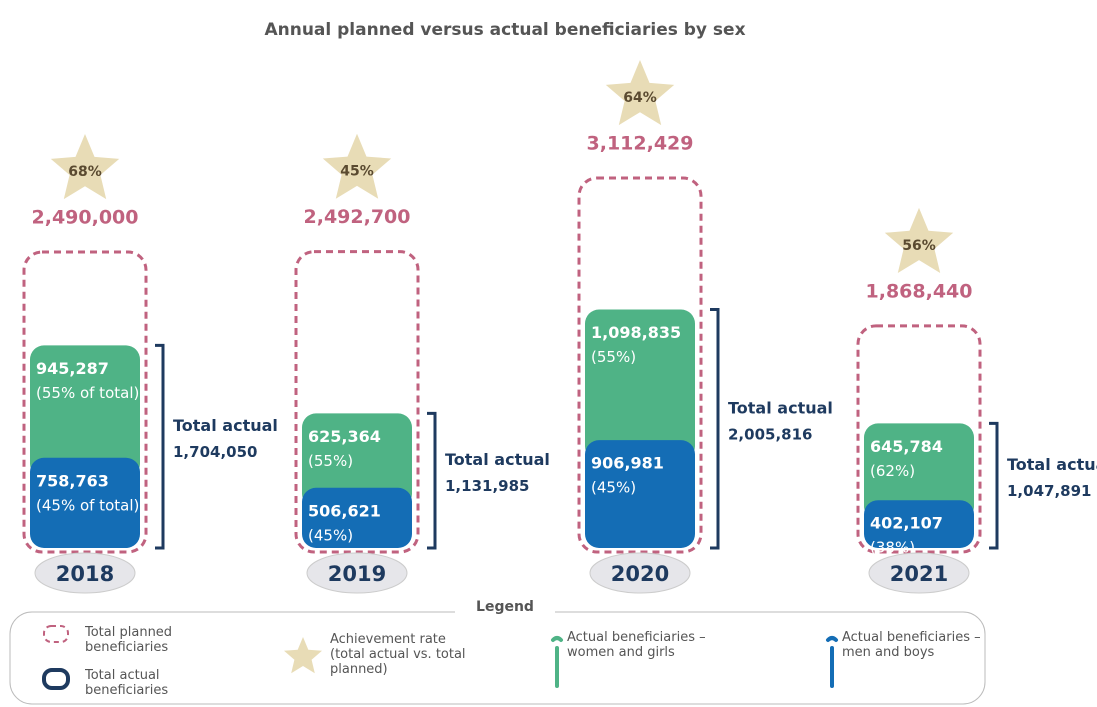 The width and height of the screenshot is (1097, 707). What do you see at coordinates (85, 217) in the screenshot?
I see `planned-label: 2,490,000` at bounding box center [85, 217].